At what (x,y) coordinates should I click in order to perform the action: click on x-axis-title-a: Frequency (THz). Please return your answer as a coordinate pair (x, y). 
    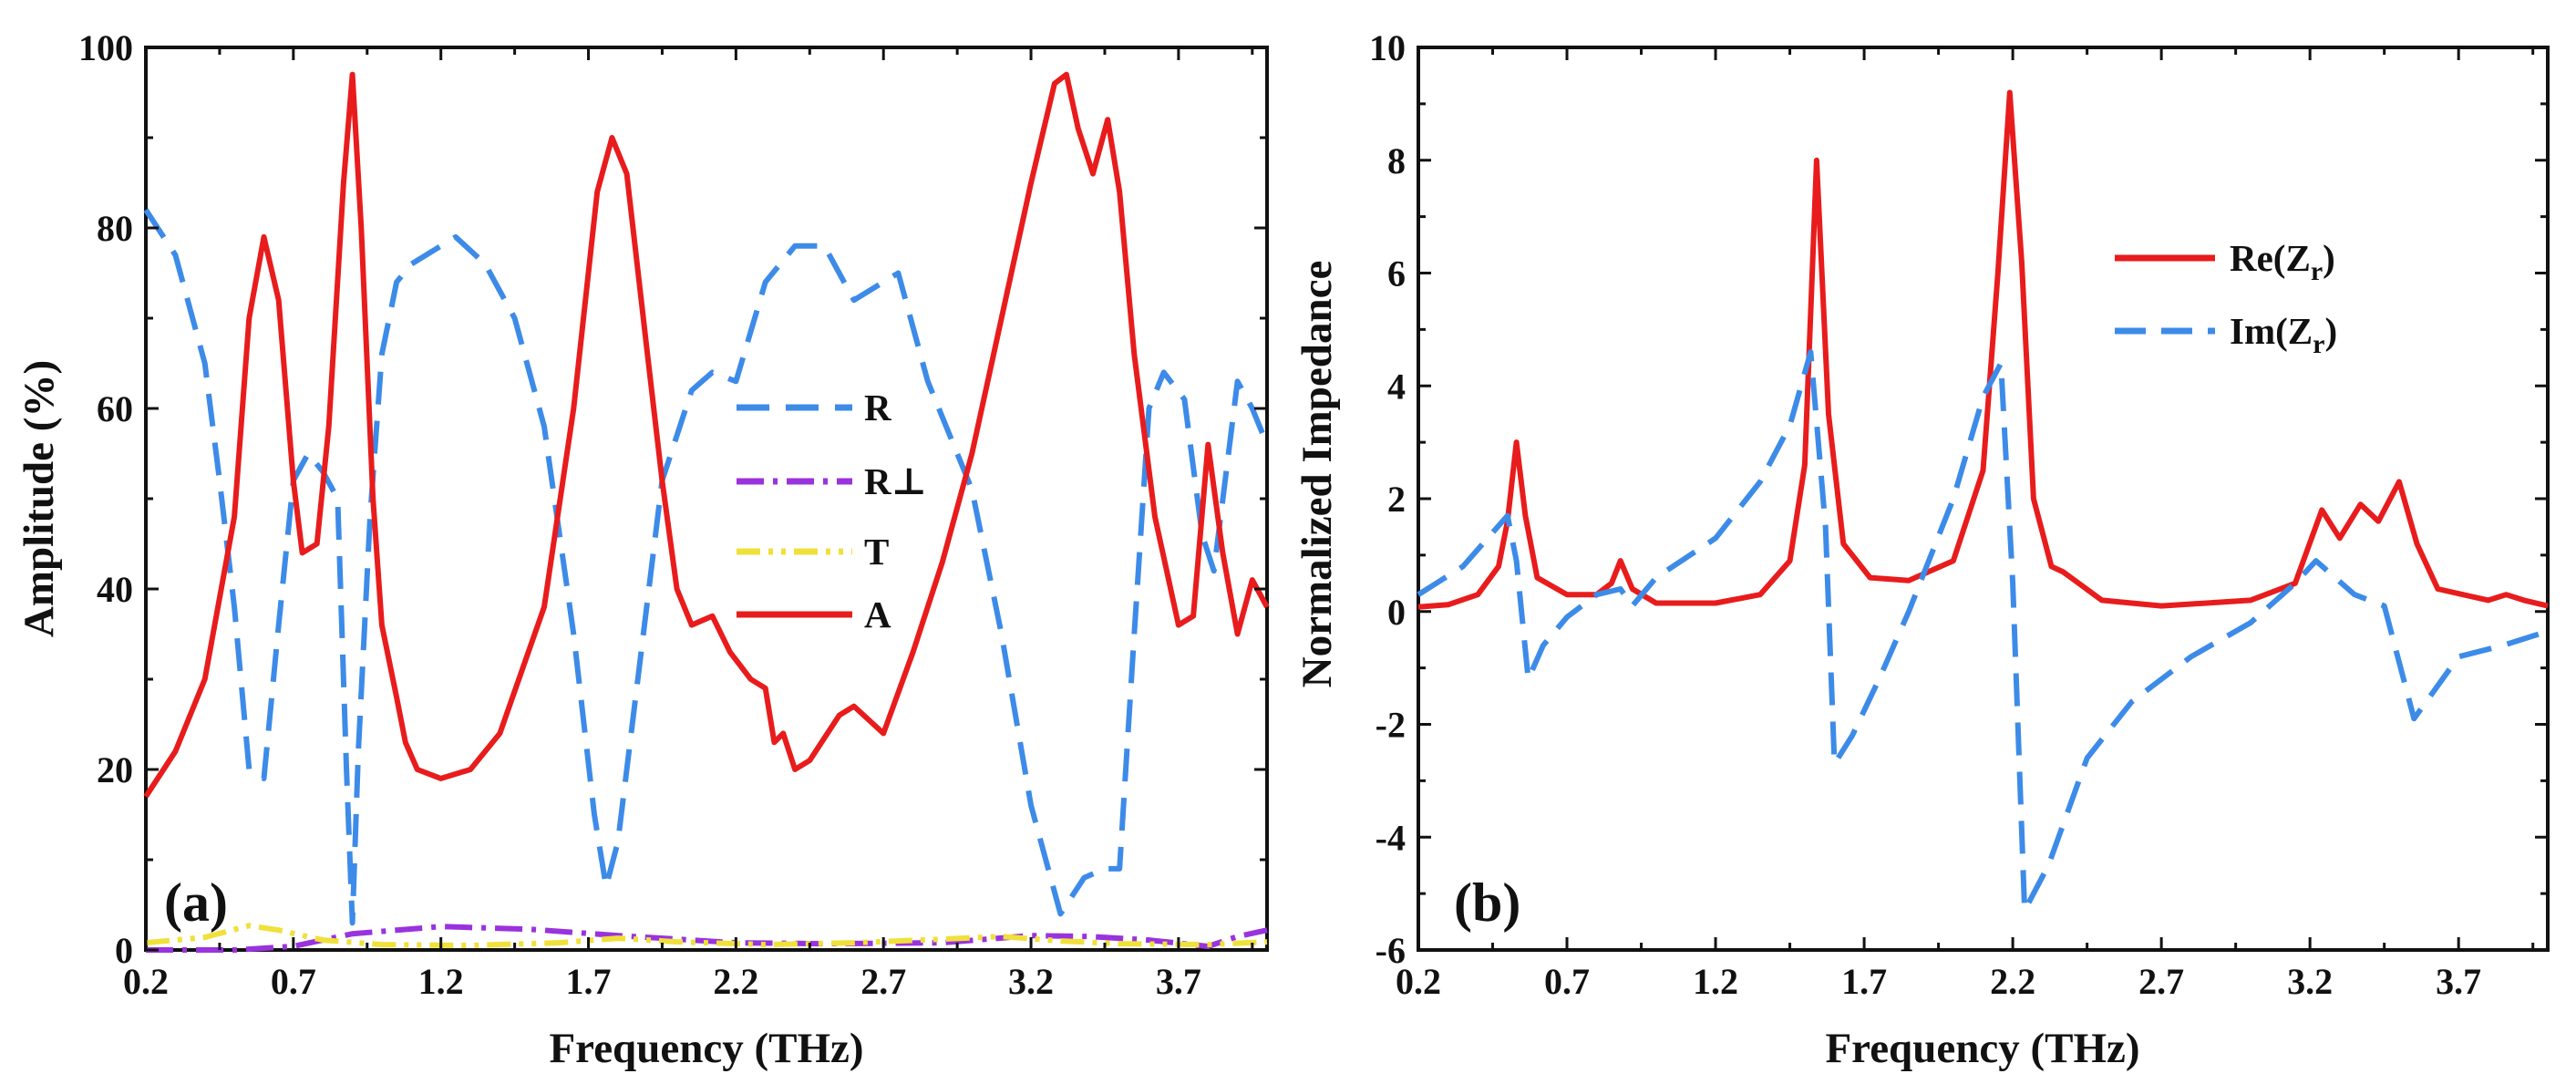
    Looking at the image, I should click on (706, 1048).